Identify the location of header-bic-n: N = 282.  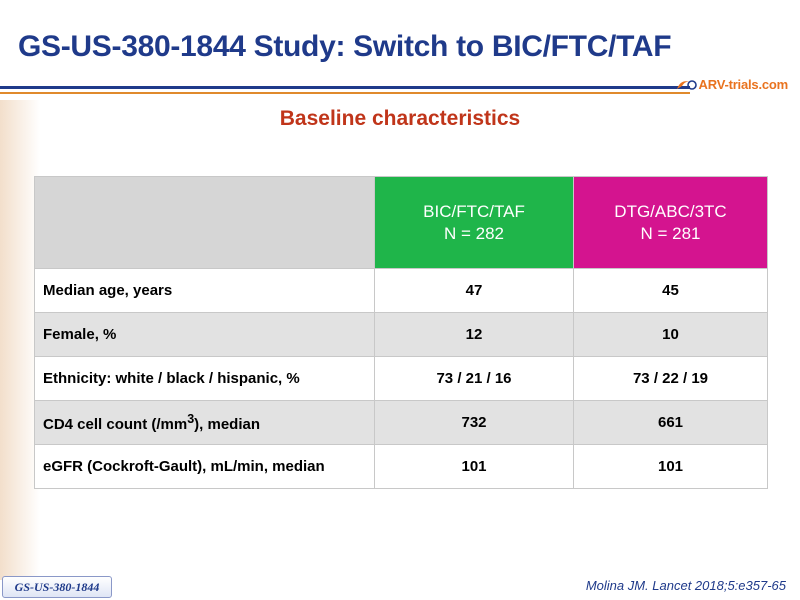
(473, 233).